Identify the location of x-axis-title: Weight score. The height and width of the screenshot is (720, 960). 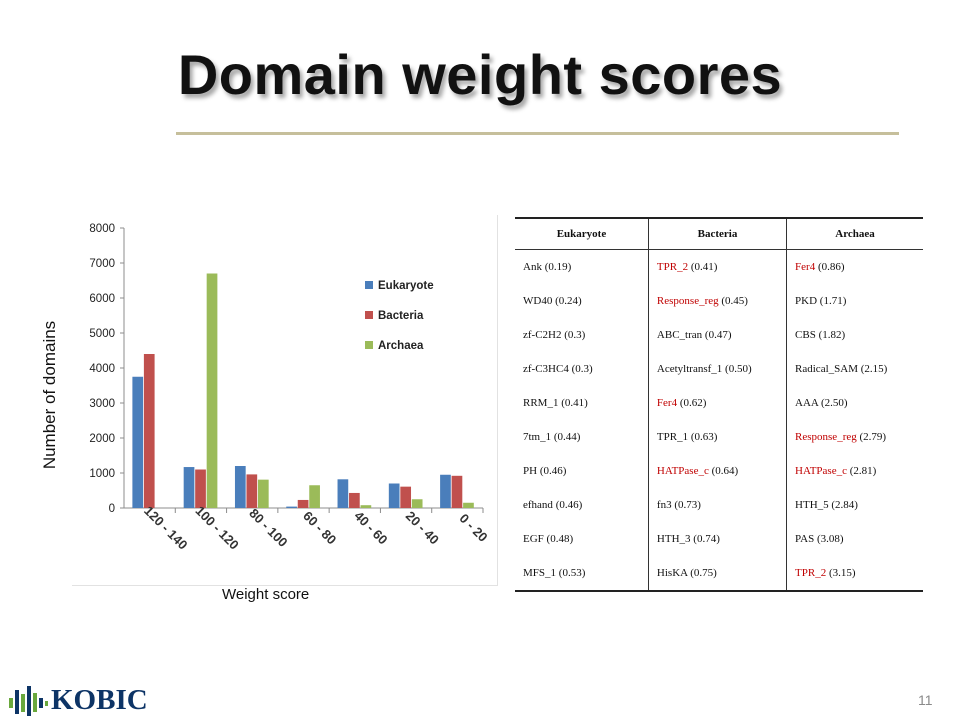
(266, 594).